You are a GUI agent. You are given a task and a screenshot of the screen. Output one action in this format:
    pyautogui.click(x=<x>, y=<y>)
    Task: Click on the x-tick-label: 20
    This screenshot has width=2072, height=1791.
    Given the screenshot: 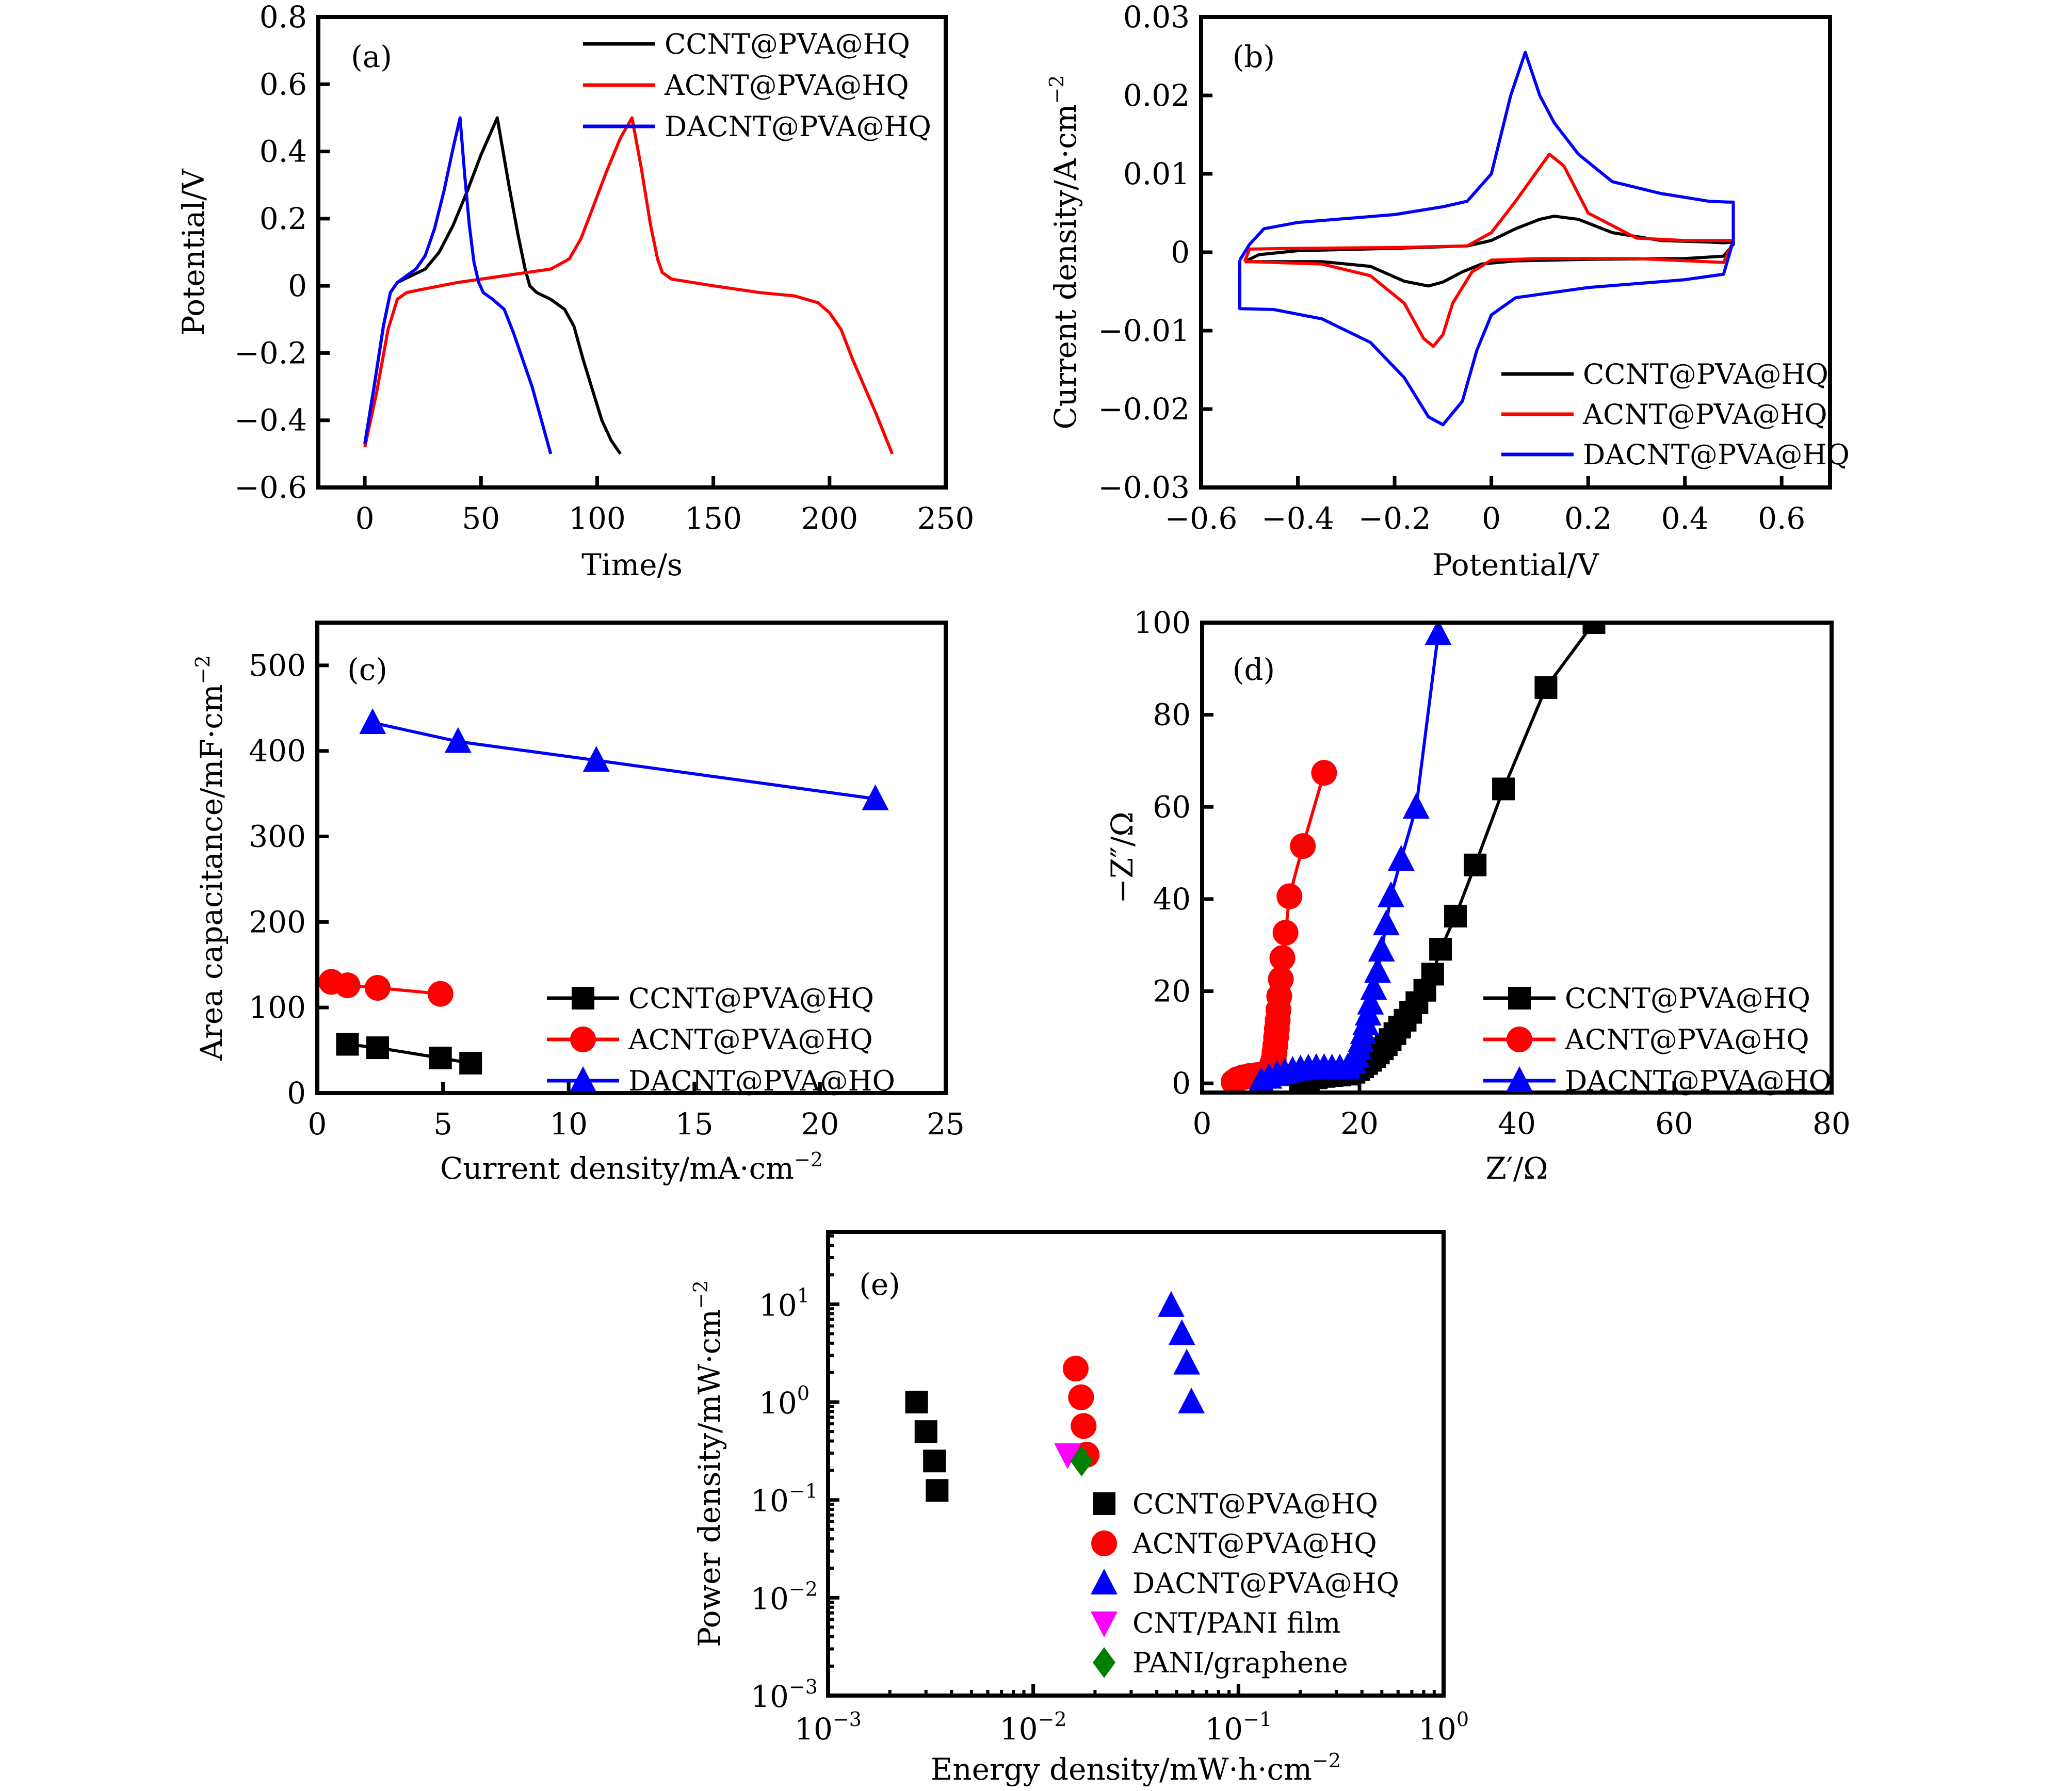 What is the action you would take?
    pyautogui.click(x=1359, y=1123)
    